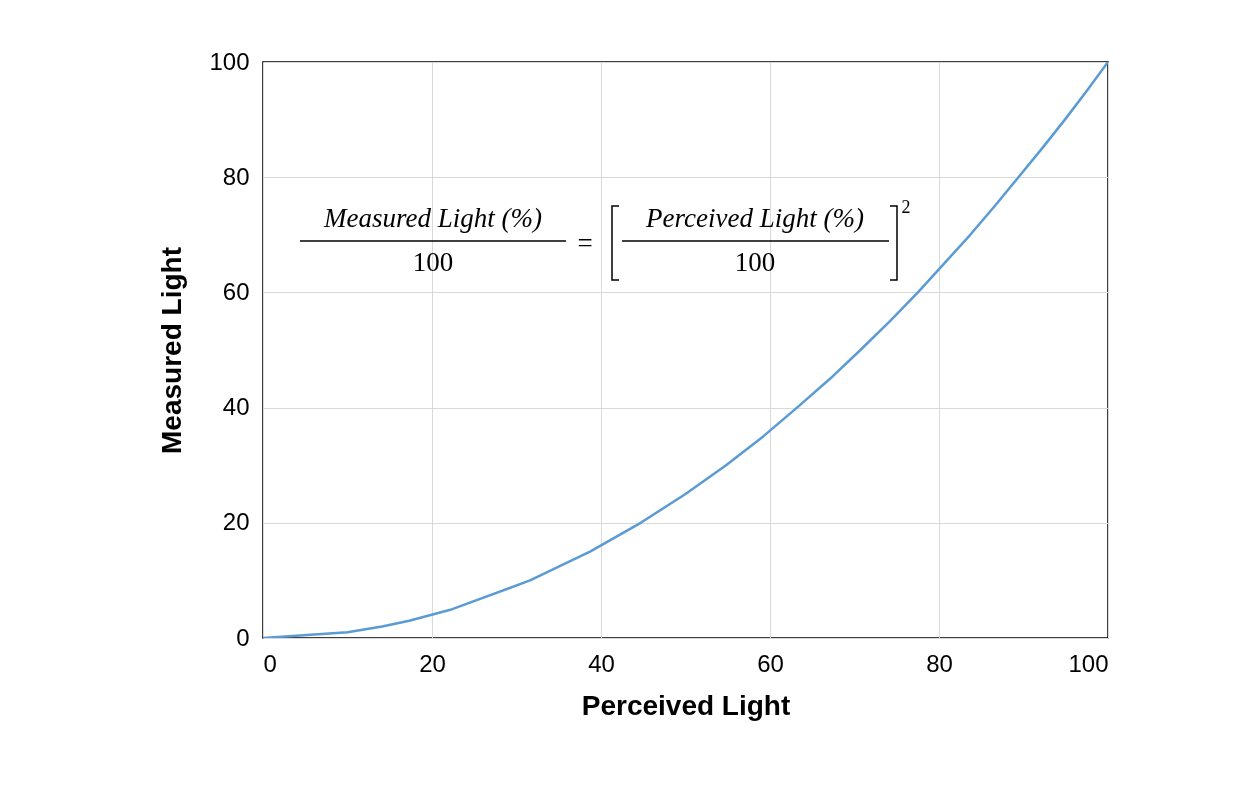  Describe the element at coordinates (1088, 663) in the screenshot. I see `x-tick-label: 100` at that location.